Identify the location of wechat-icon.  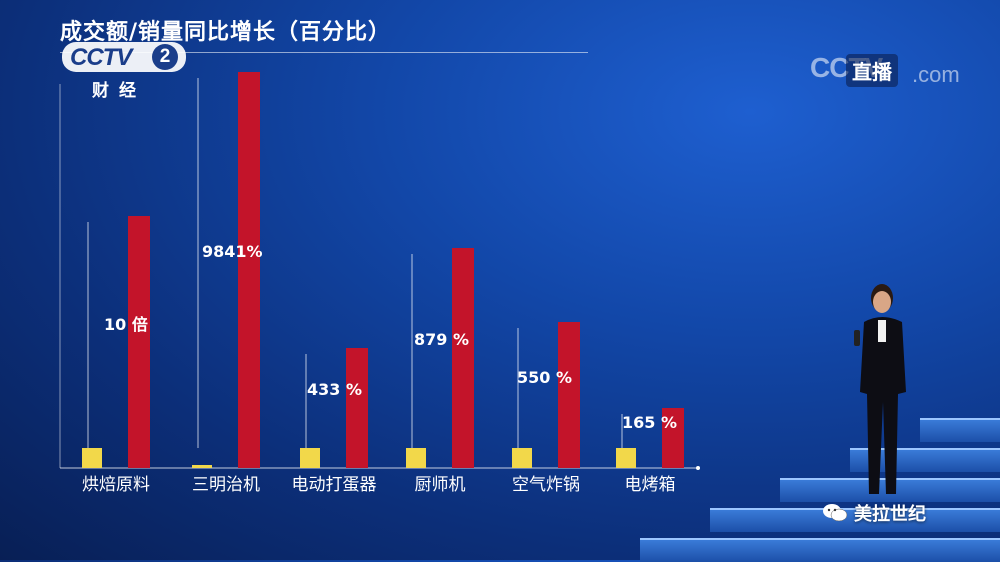
(835, 513).